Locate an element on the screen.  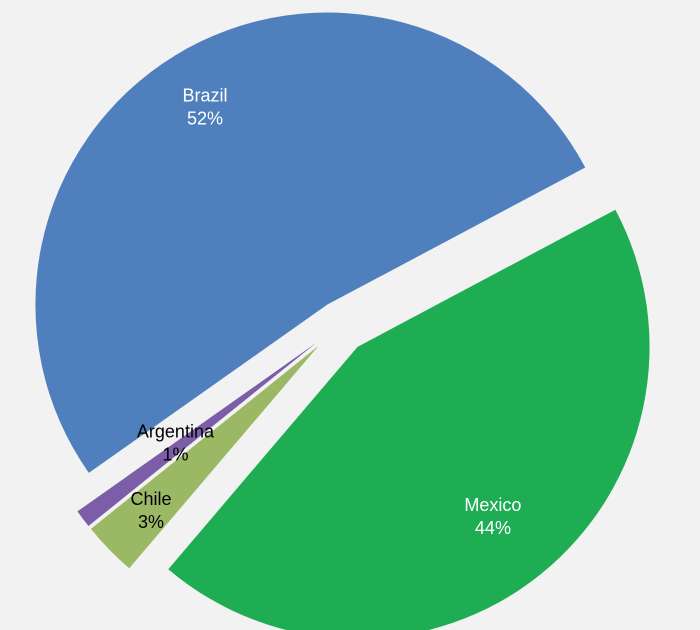
pie-slice-argentina is located at coordinates (197, 435).